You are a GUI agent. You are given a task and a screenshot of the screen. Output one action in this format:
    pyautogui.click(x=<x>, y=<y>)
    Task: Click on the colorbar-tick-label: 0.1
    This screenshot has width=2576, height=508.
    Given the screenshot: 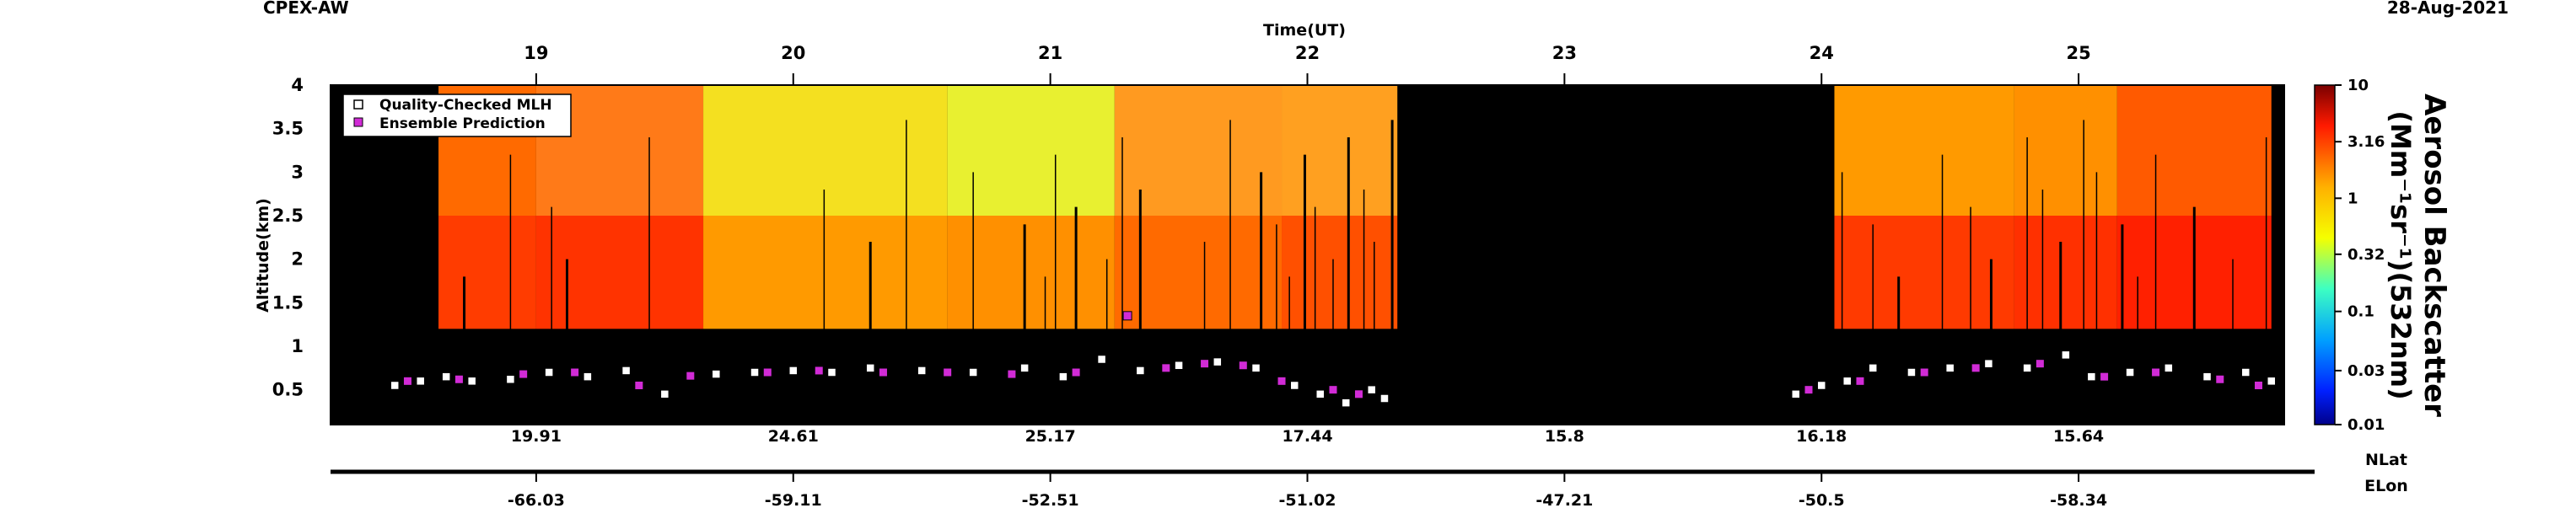 What is the action you would take?
    pyautogui.click(x=2360, y=312)
    